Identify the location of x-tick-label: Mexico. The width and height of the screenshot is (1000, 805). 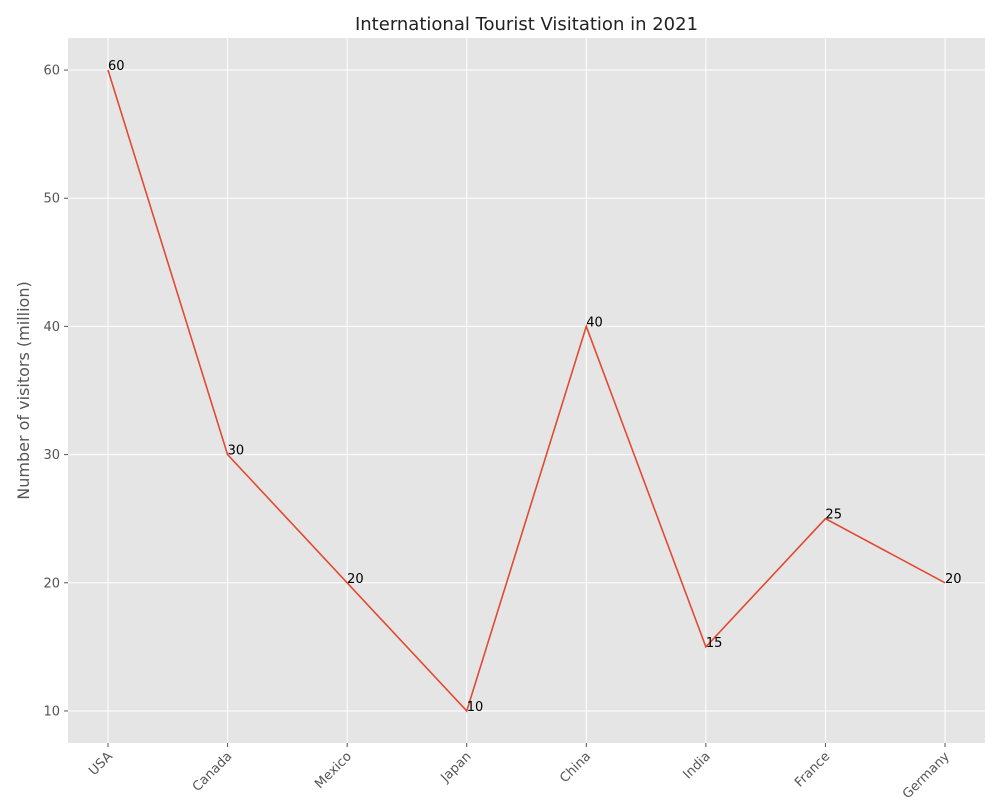
(333, 770).